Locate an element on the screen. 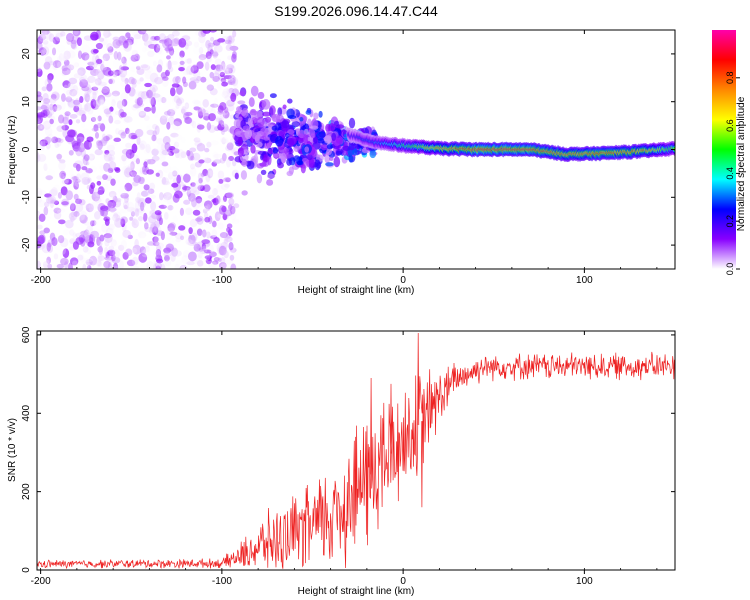 Image resolution: width=750 pixels, height=600 pixels. snr-y-label: SNR (10 * v/v) is located at coordinates (12, 450).